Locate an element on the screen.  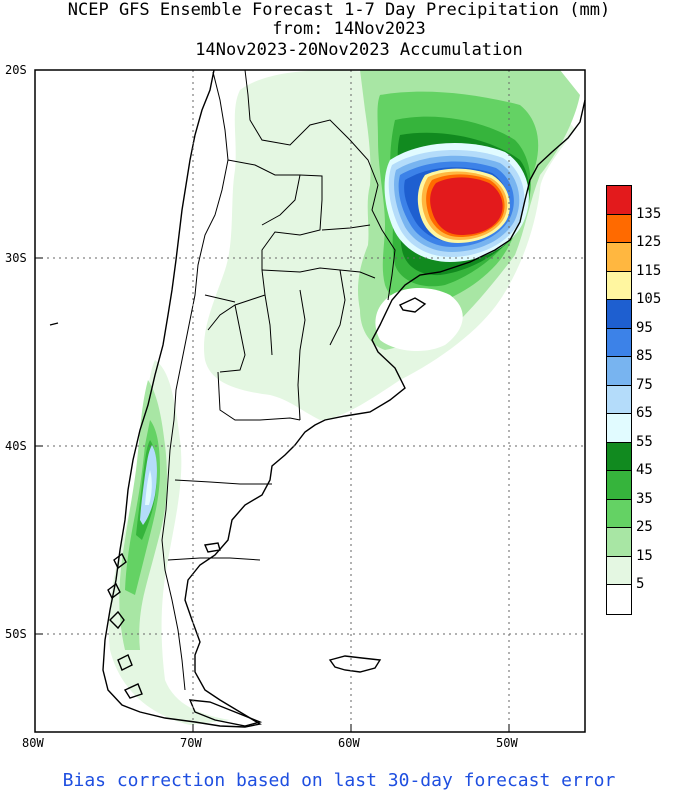
legend-label: 55 is located at coordinates (644, 441).